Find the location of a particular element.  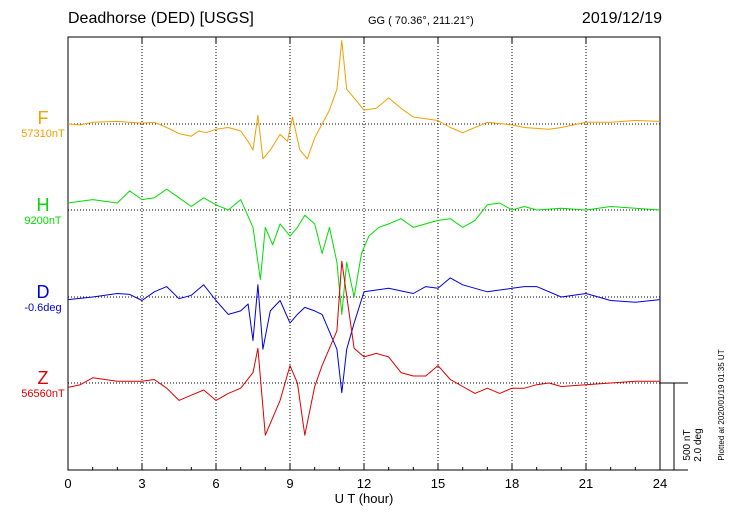

plotted-timestamp: Plotted at 2020/01/19 01:35 UT is located at coordinates (721, 404).